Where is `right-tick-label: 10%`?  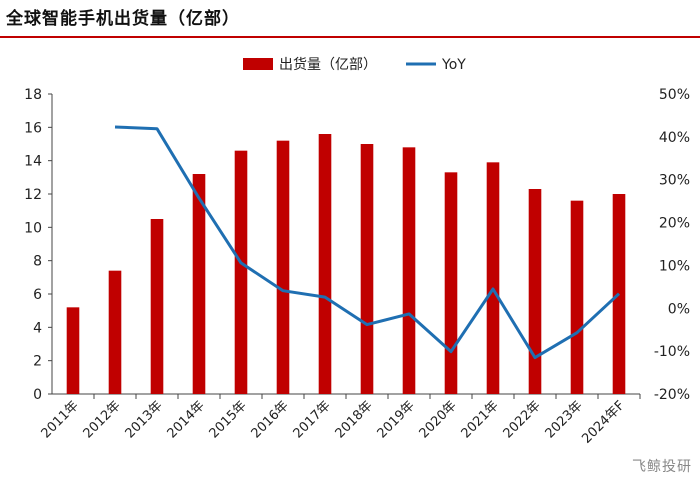
right-tick-label: 10% is located at coordinates (674, 266).